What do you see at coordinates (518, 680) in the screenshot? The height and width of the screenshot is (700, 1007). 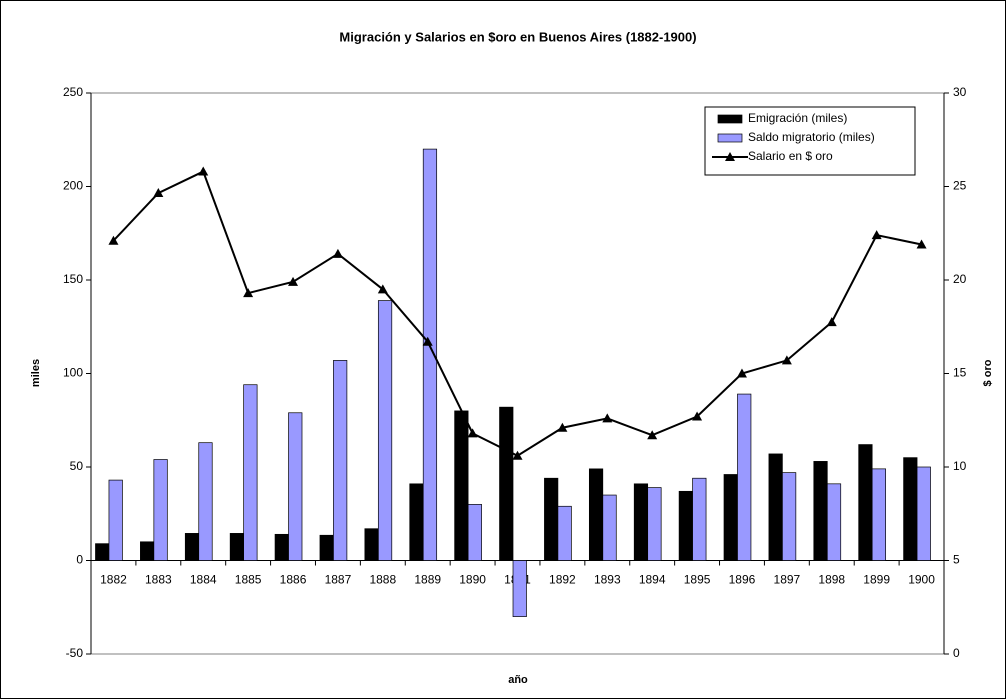 I see `x-axis-label: año` at bounding box center [518, 680].